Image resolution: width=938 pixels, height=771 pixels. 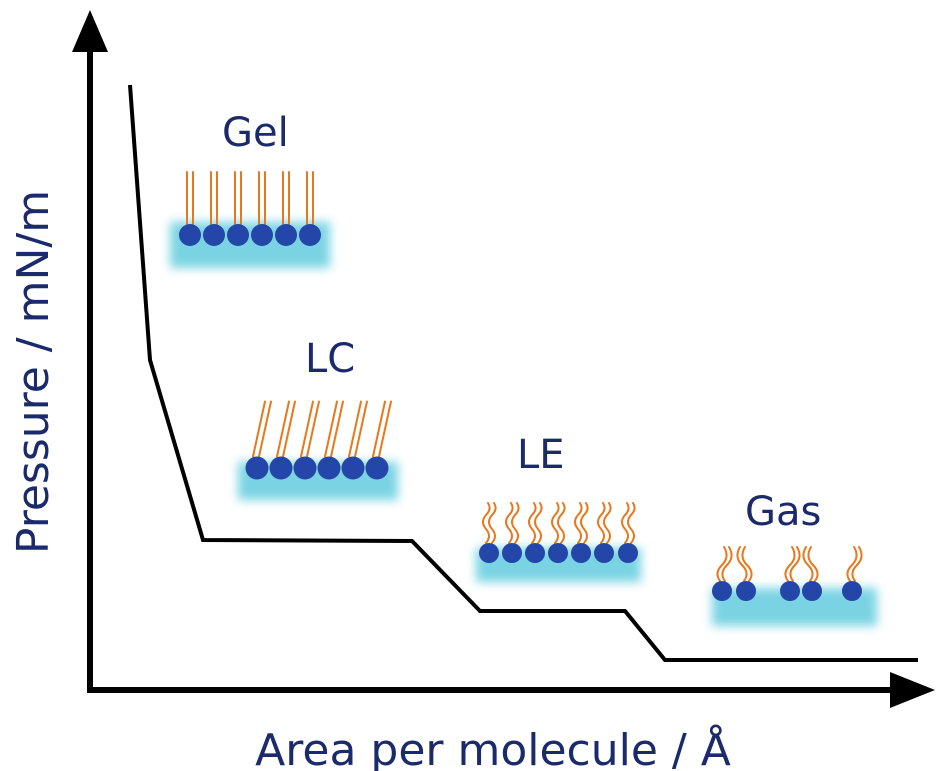 I want to click on x-axis-arrowhead, so click(x=912, y=690).